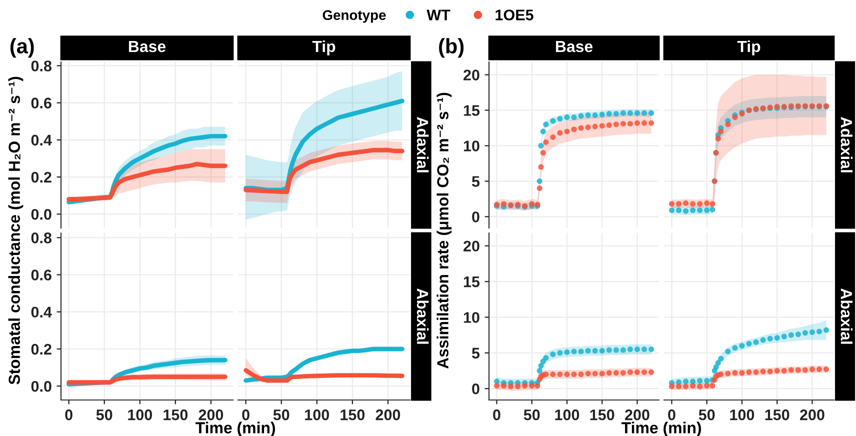  Describe the element at coordinates (16, 230) in the screenshot. I see `y-axis-title: Stomatal conductance (mol H₂O m⁻² s⁻¹)` at that location.